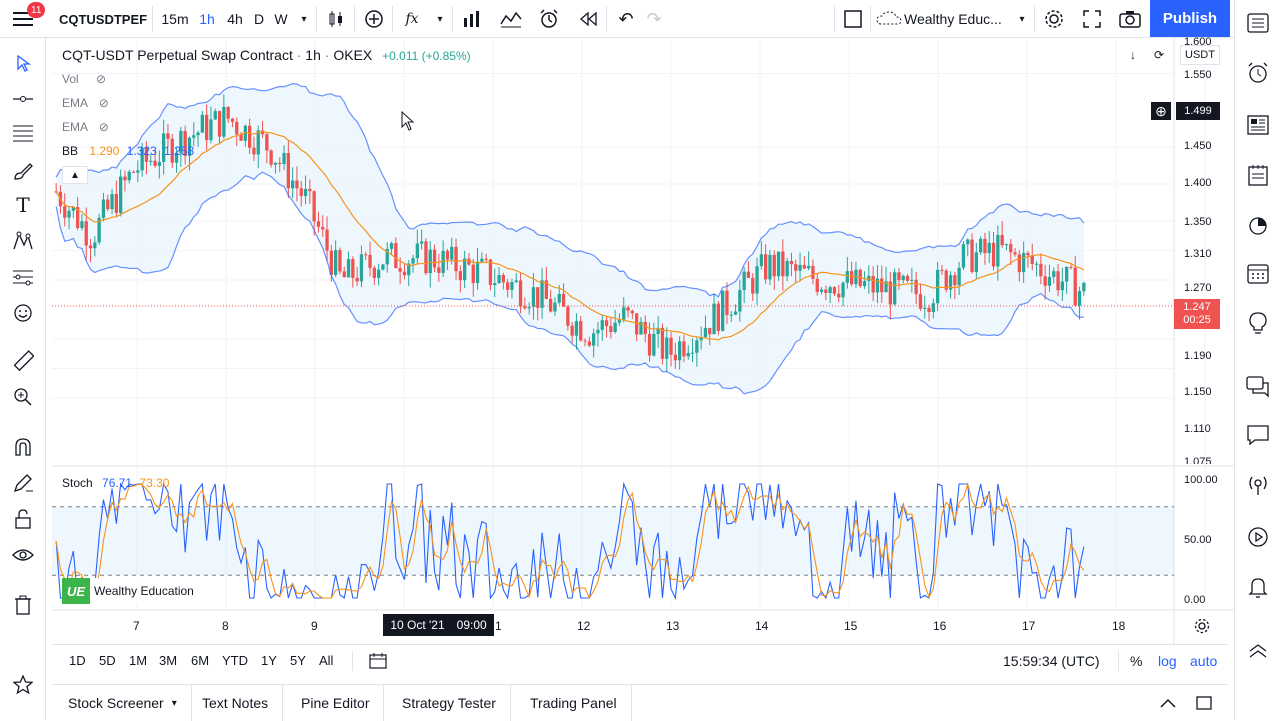  What do you see at coordinates (336, 19) in the screenshot?
I see `chart-type-icon` at bounding box center [336, 19].